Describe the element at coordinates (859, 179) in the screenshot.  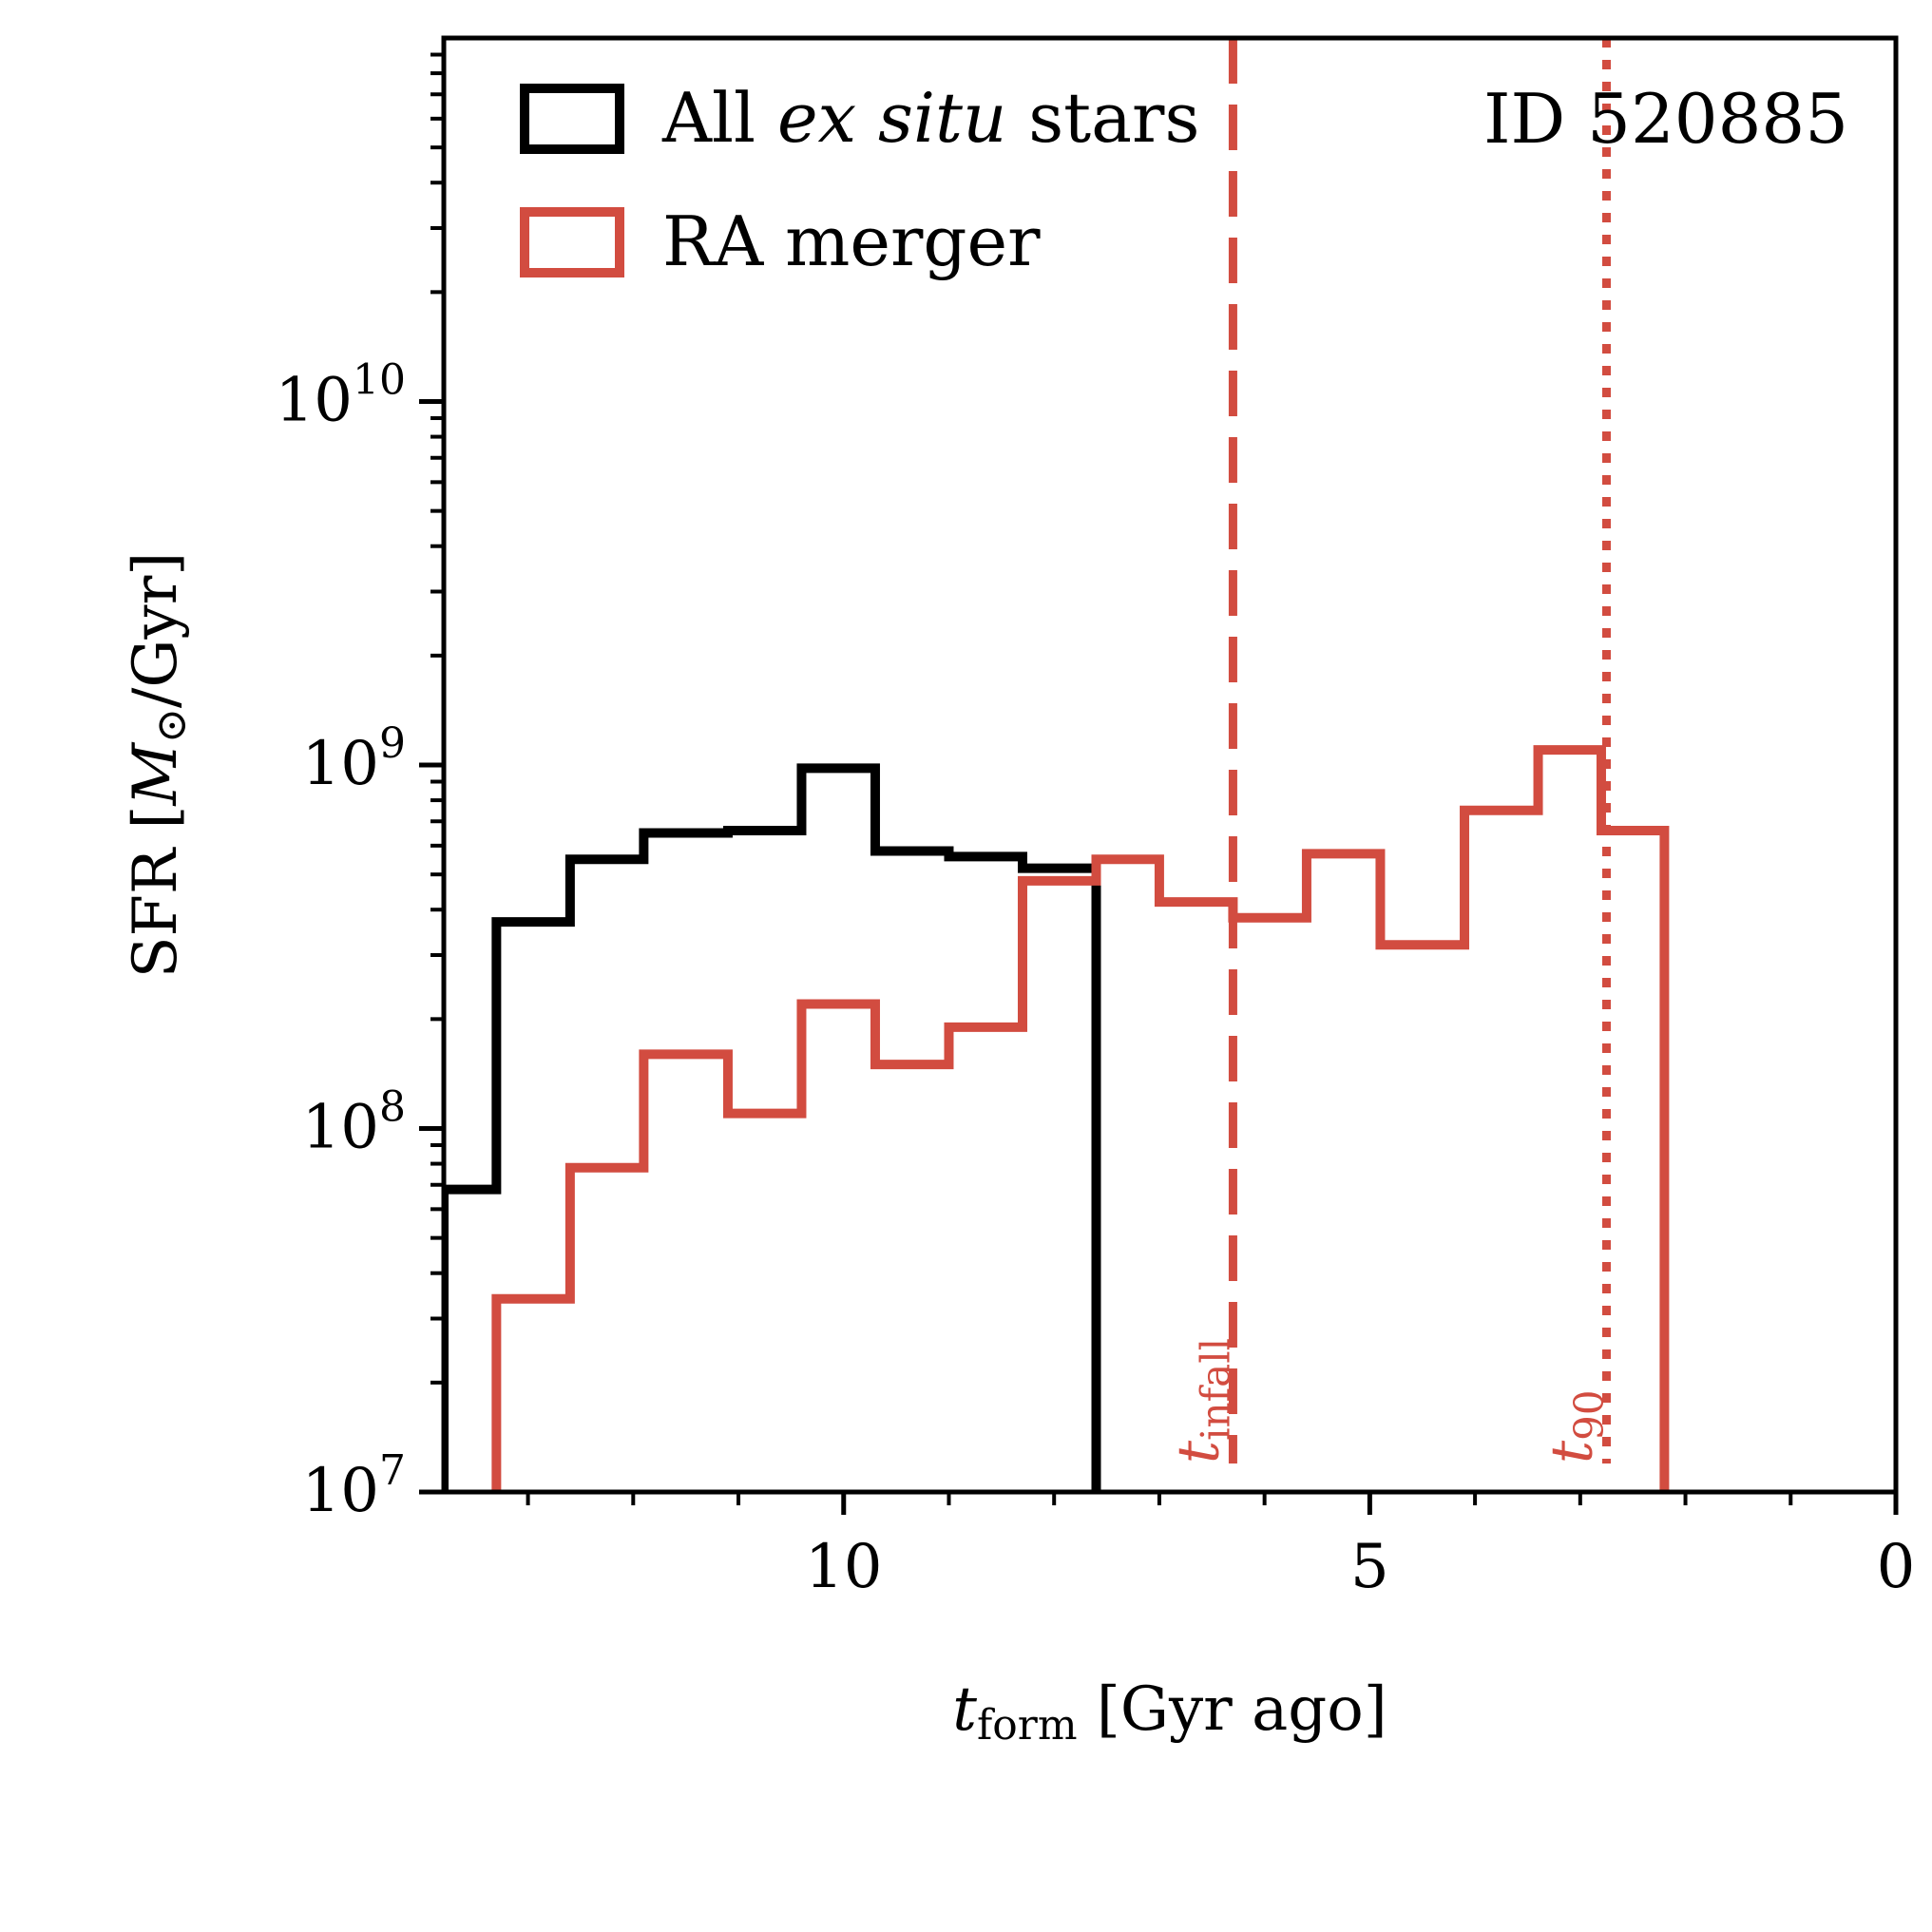
I see `legend: All ex situ stars RA merger` at that location.